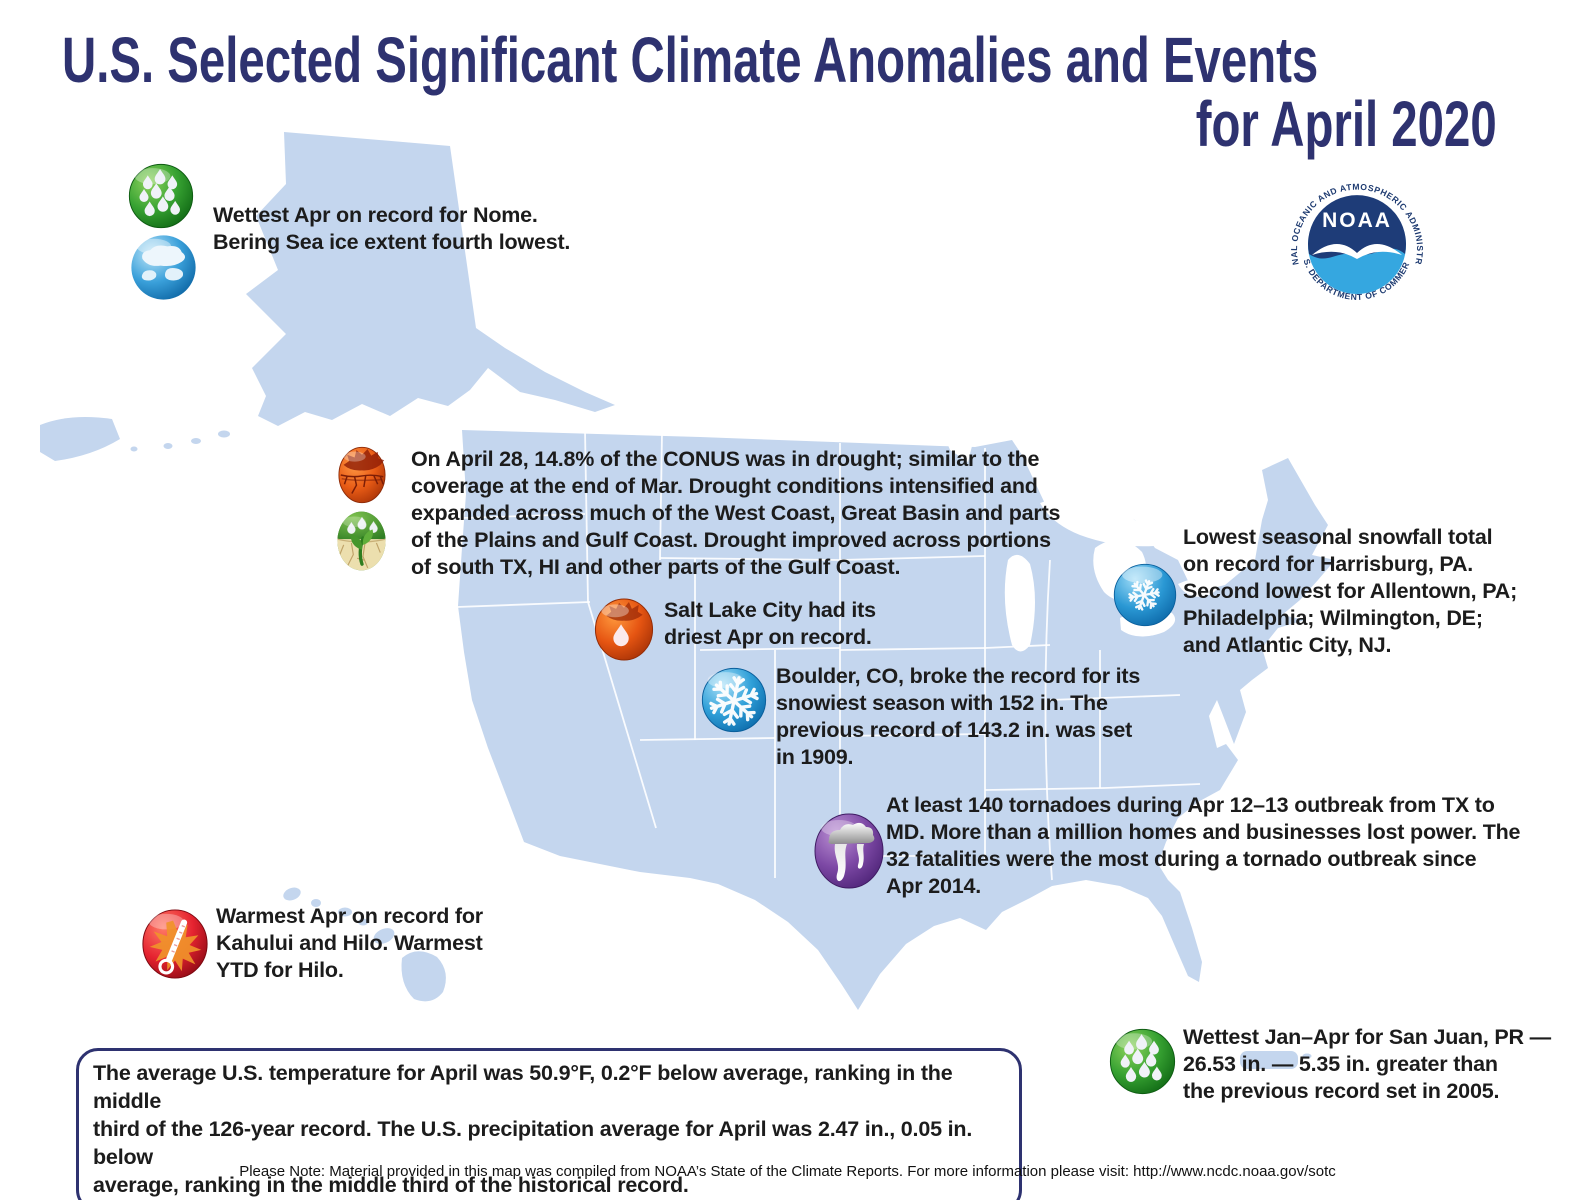 The width and height of the screenshot is (1575, 1200). What do you see at coordinates (430, 279) in the screenshot?
I see `alaska` at bounding box center [430, 279].